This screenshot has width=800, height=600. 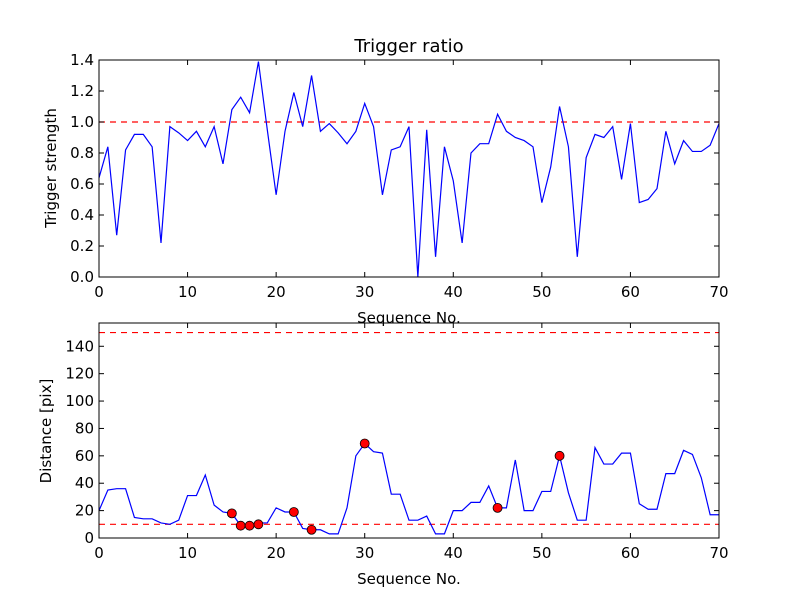 What do you see at coordinates (46, 431) in the screenshot?
I see `y-axis-label: Distance [pix]` at bounding box center [46, 431].